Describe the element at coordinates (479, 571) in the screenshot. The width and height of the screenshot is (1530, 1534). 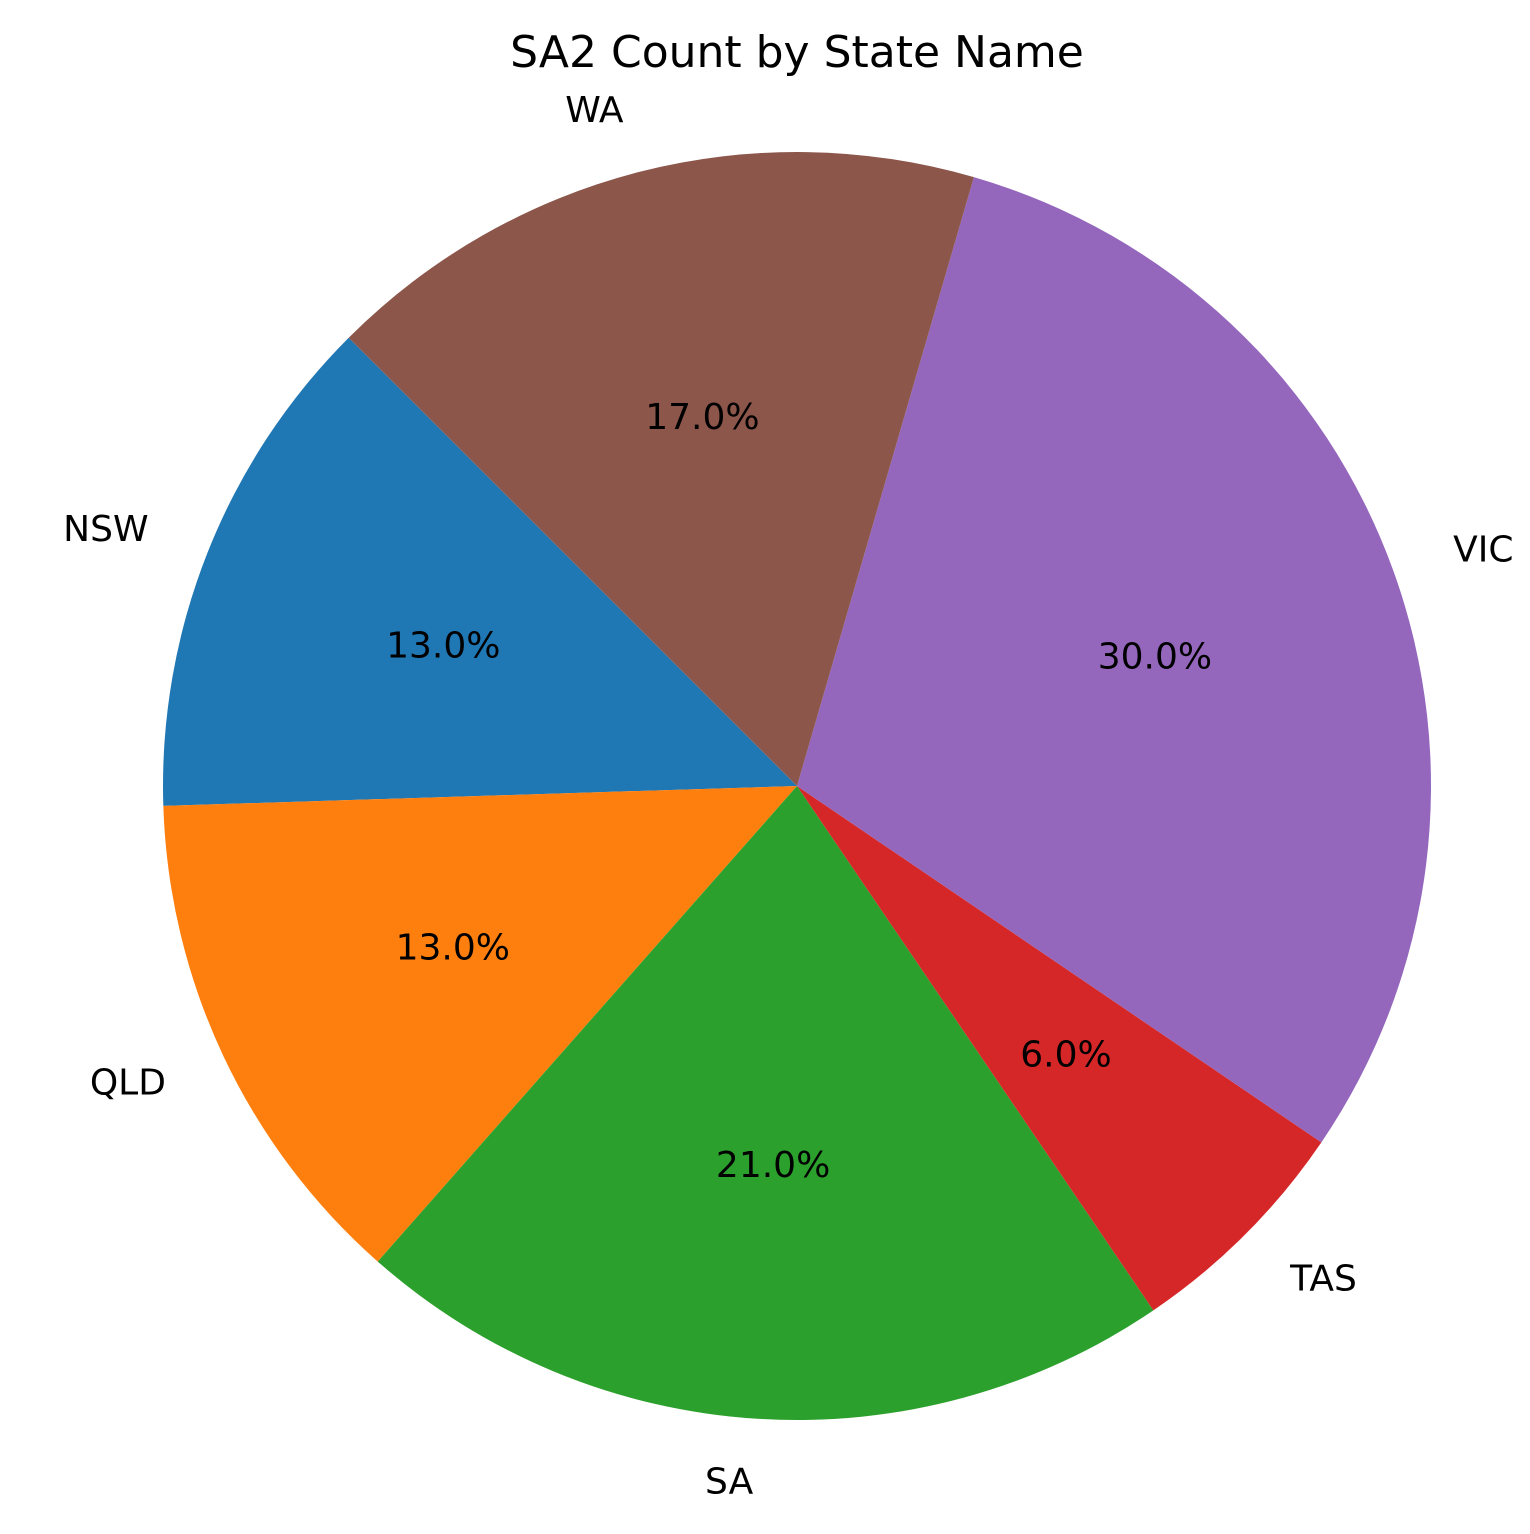
I see `slice-nsw` at that location.